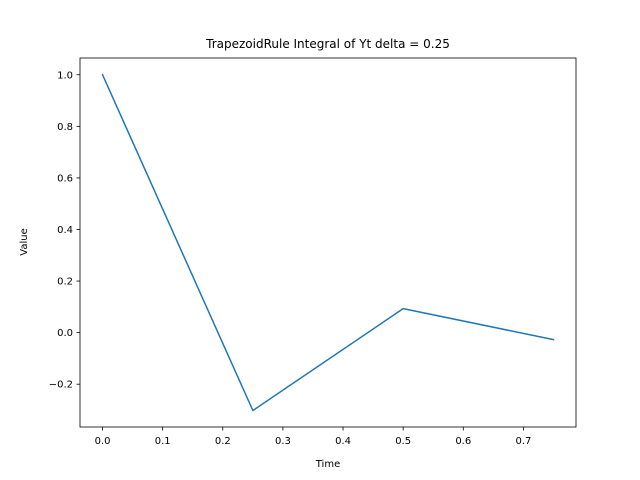 The height and width of the screenshot is (480, 640). I want to click on y-tick-label: 0.4, so click(65, 230).